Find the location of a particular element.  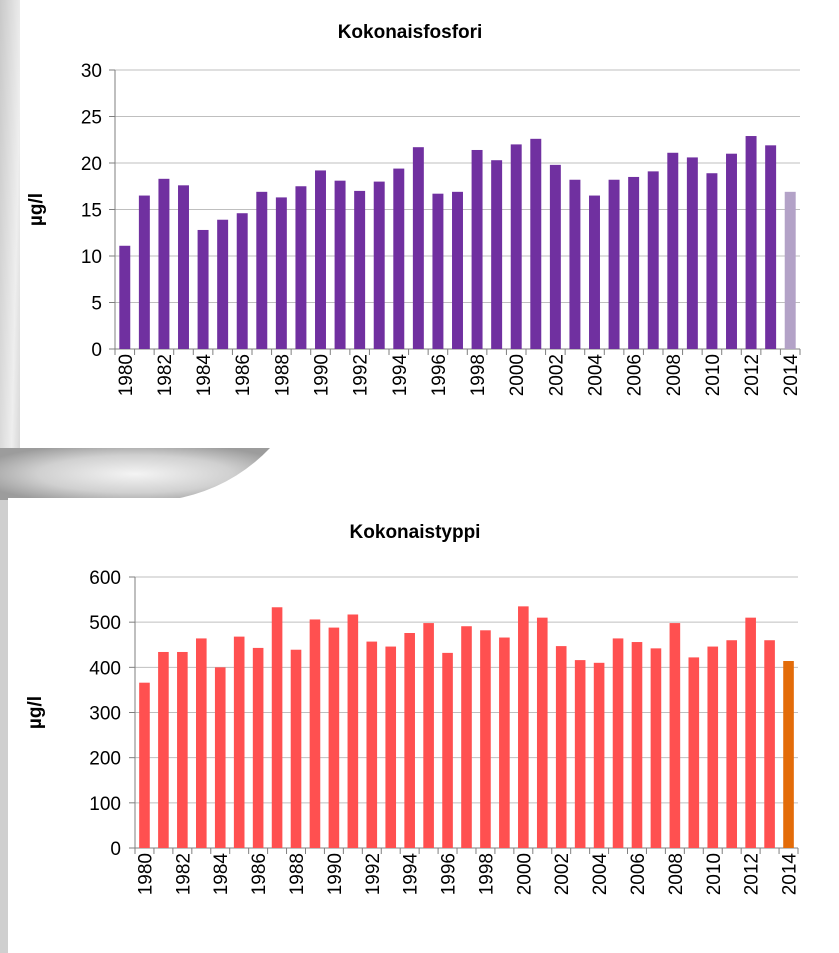

x-tick-label: 2000 is located at coordinates (524, 874).